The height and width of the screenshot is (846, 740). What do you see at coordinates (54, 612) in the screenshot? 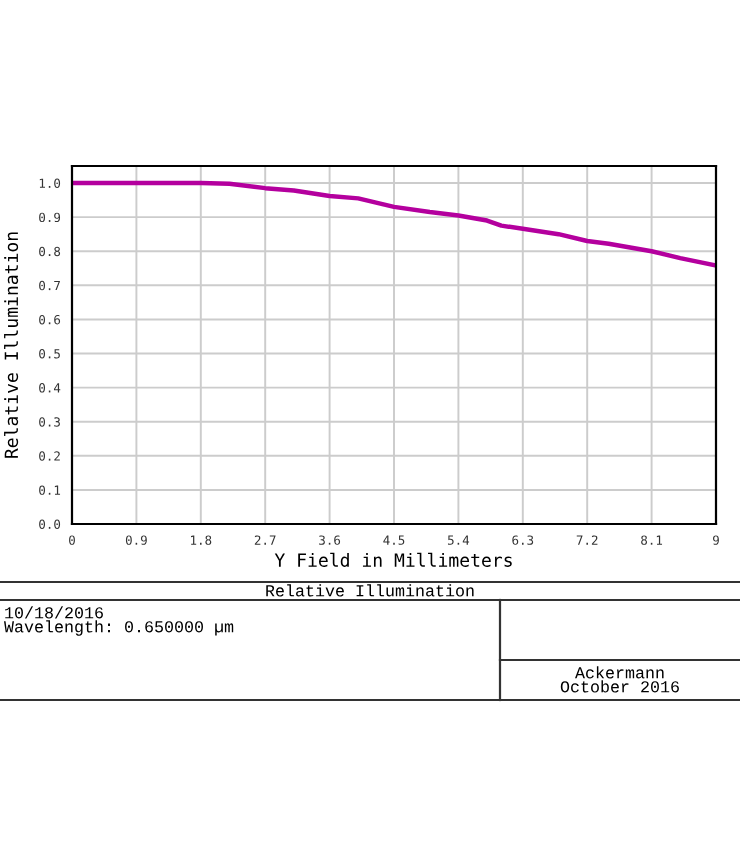
I see `text: 10/18/2016` at bounding box center [54, 612].